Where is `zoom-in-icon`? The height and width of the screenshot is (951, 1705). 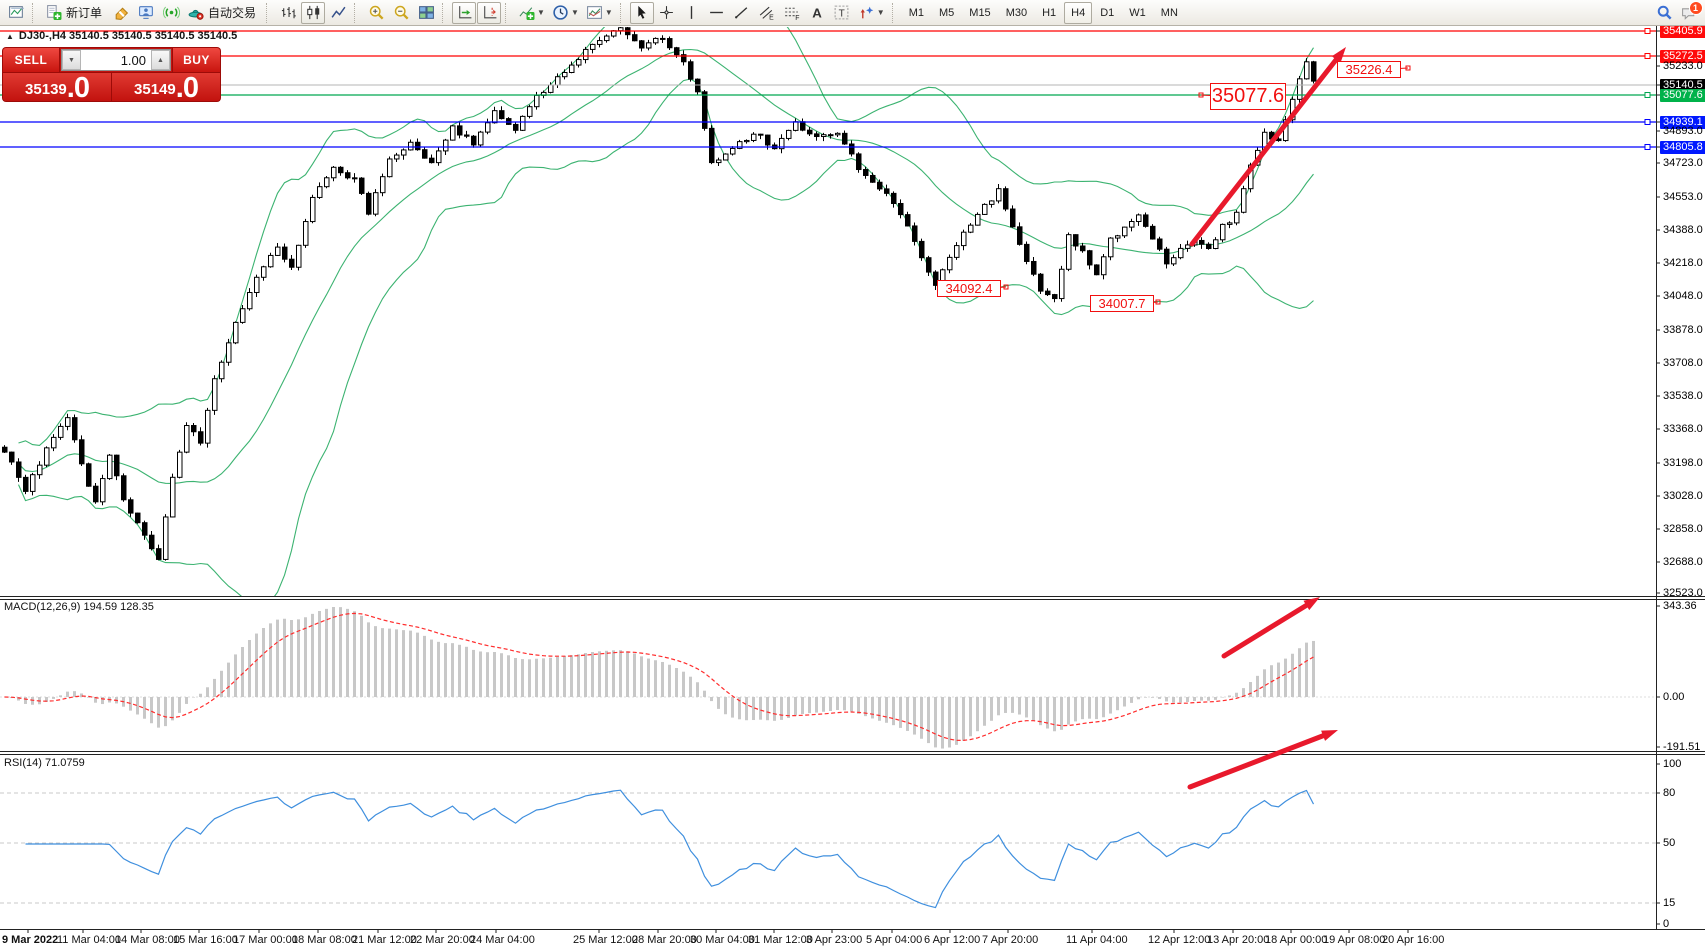
zoom-in-icon is located at coordinates (376, 12).